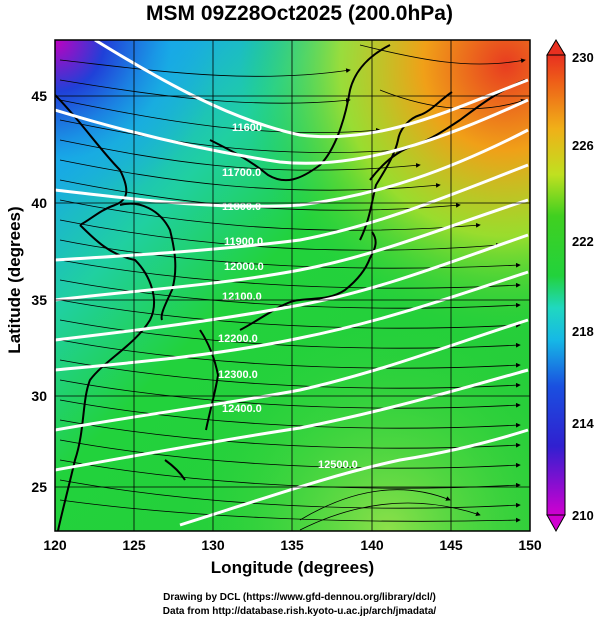 The width and height of the screenshot is (599, 625). I want to click on contour-label: 11600, so click(247, 128).